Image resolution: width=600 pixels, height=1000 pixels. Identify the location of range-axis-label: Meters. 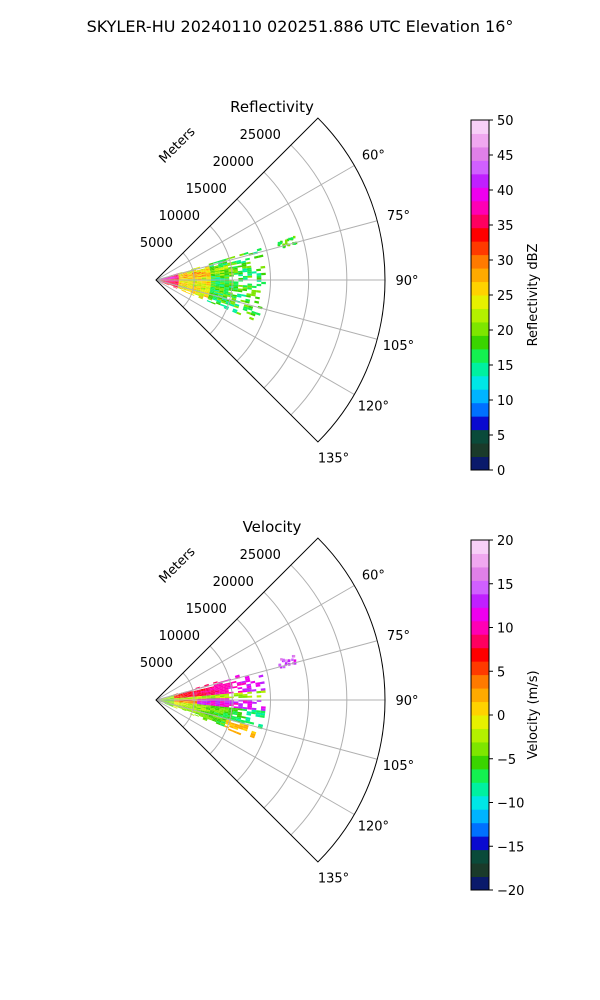
(178, 145).